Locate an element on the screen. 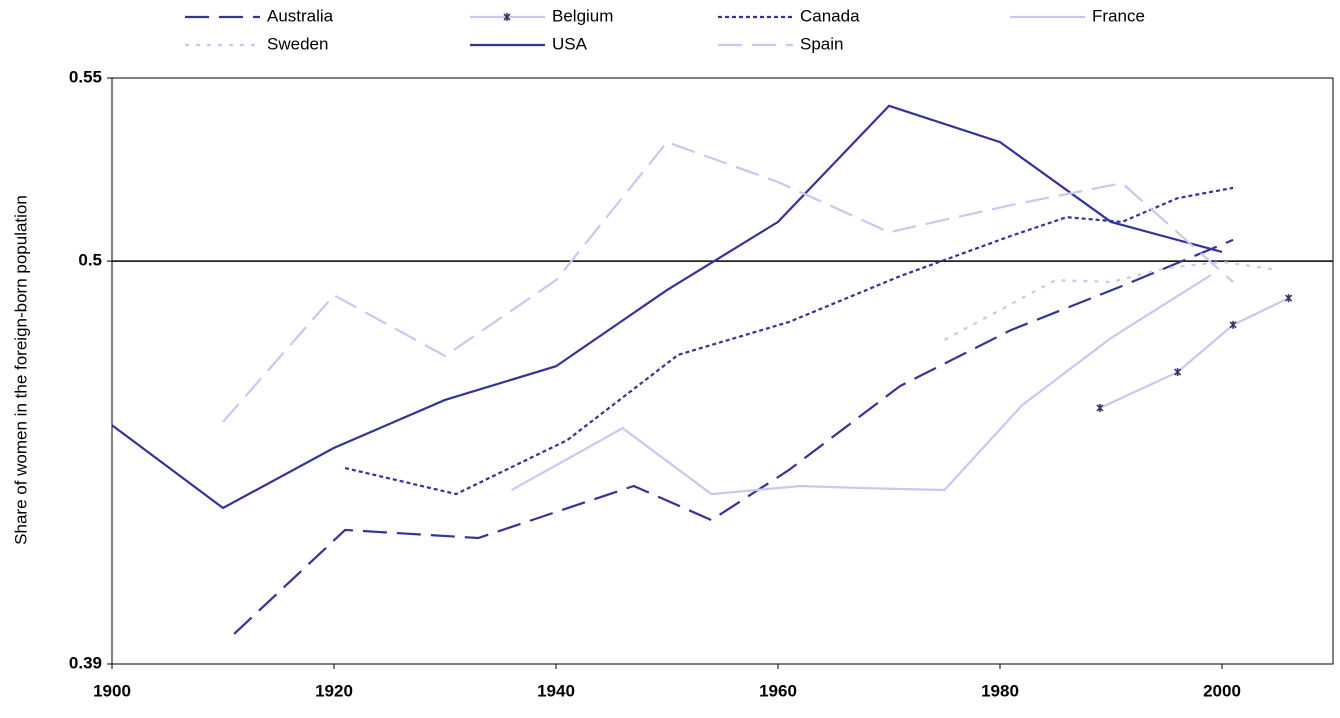 Image resolution: width=1340 pixels, height=718 pixels. legend-label: Sweden is located at coordinates (297, 43).